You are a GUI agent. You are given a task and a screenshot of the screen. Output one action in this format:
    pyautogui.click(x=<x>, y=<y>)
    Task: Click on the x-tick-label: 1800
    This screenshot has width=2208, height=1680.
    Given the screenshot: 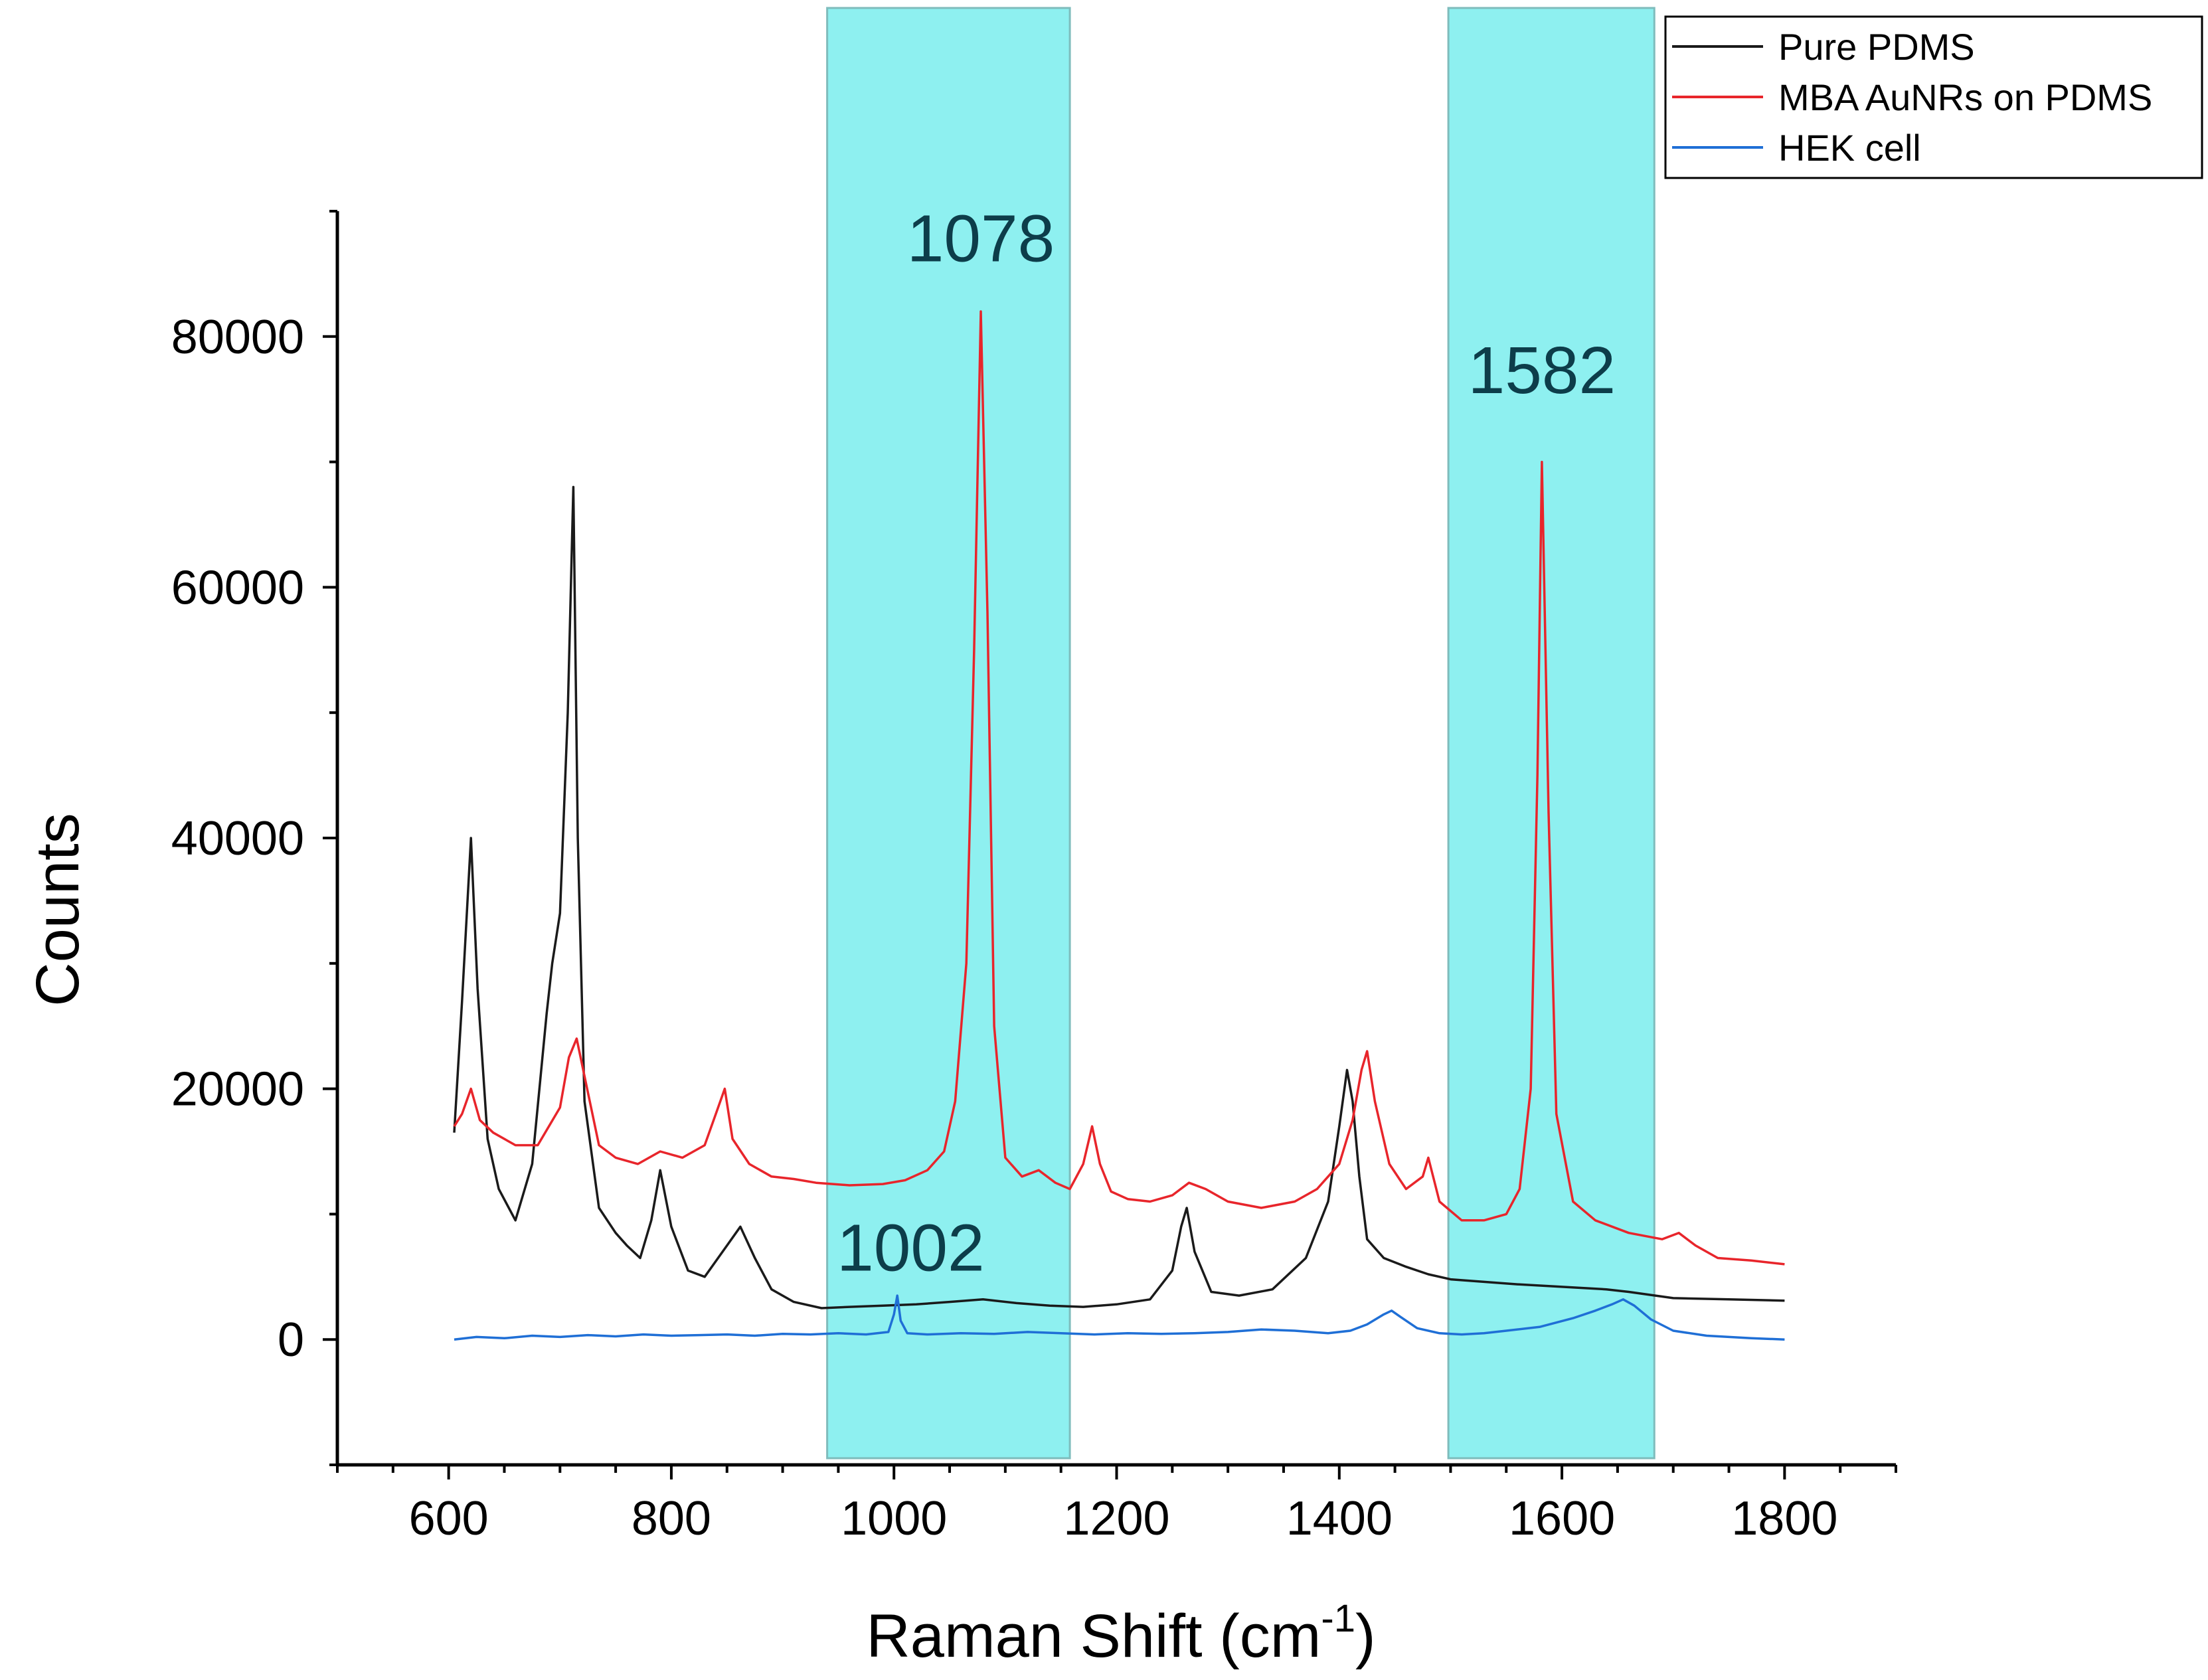 What is the action you would take?
    pyautogui.click(x=1784, y=1518)
    